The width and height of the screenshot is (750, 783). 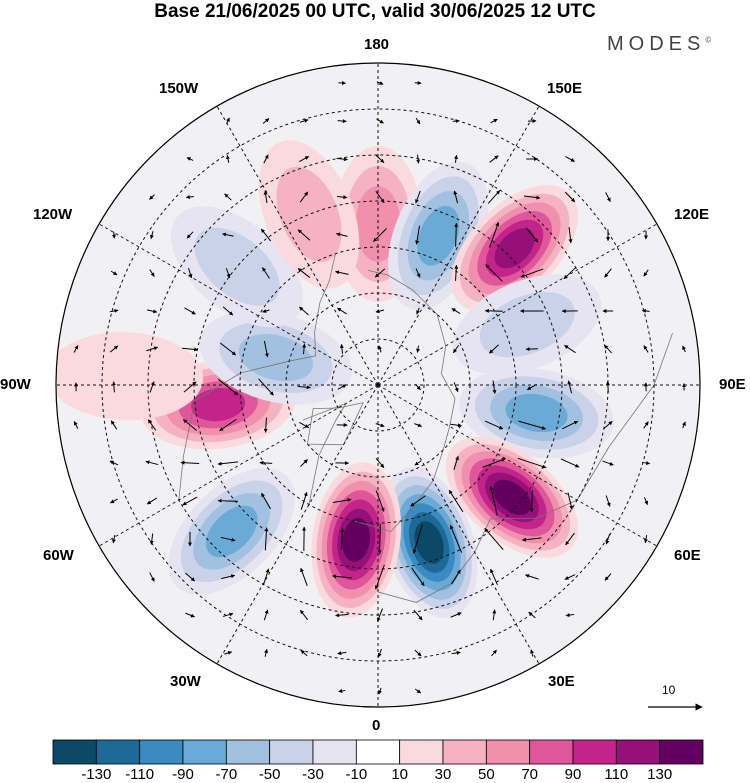 I want to click on reference-vector-label: 10, so click(x=669, y=690).